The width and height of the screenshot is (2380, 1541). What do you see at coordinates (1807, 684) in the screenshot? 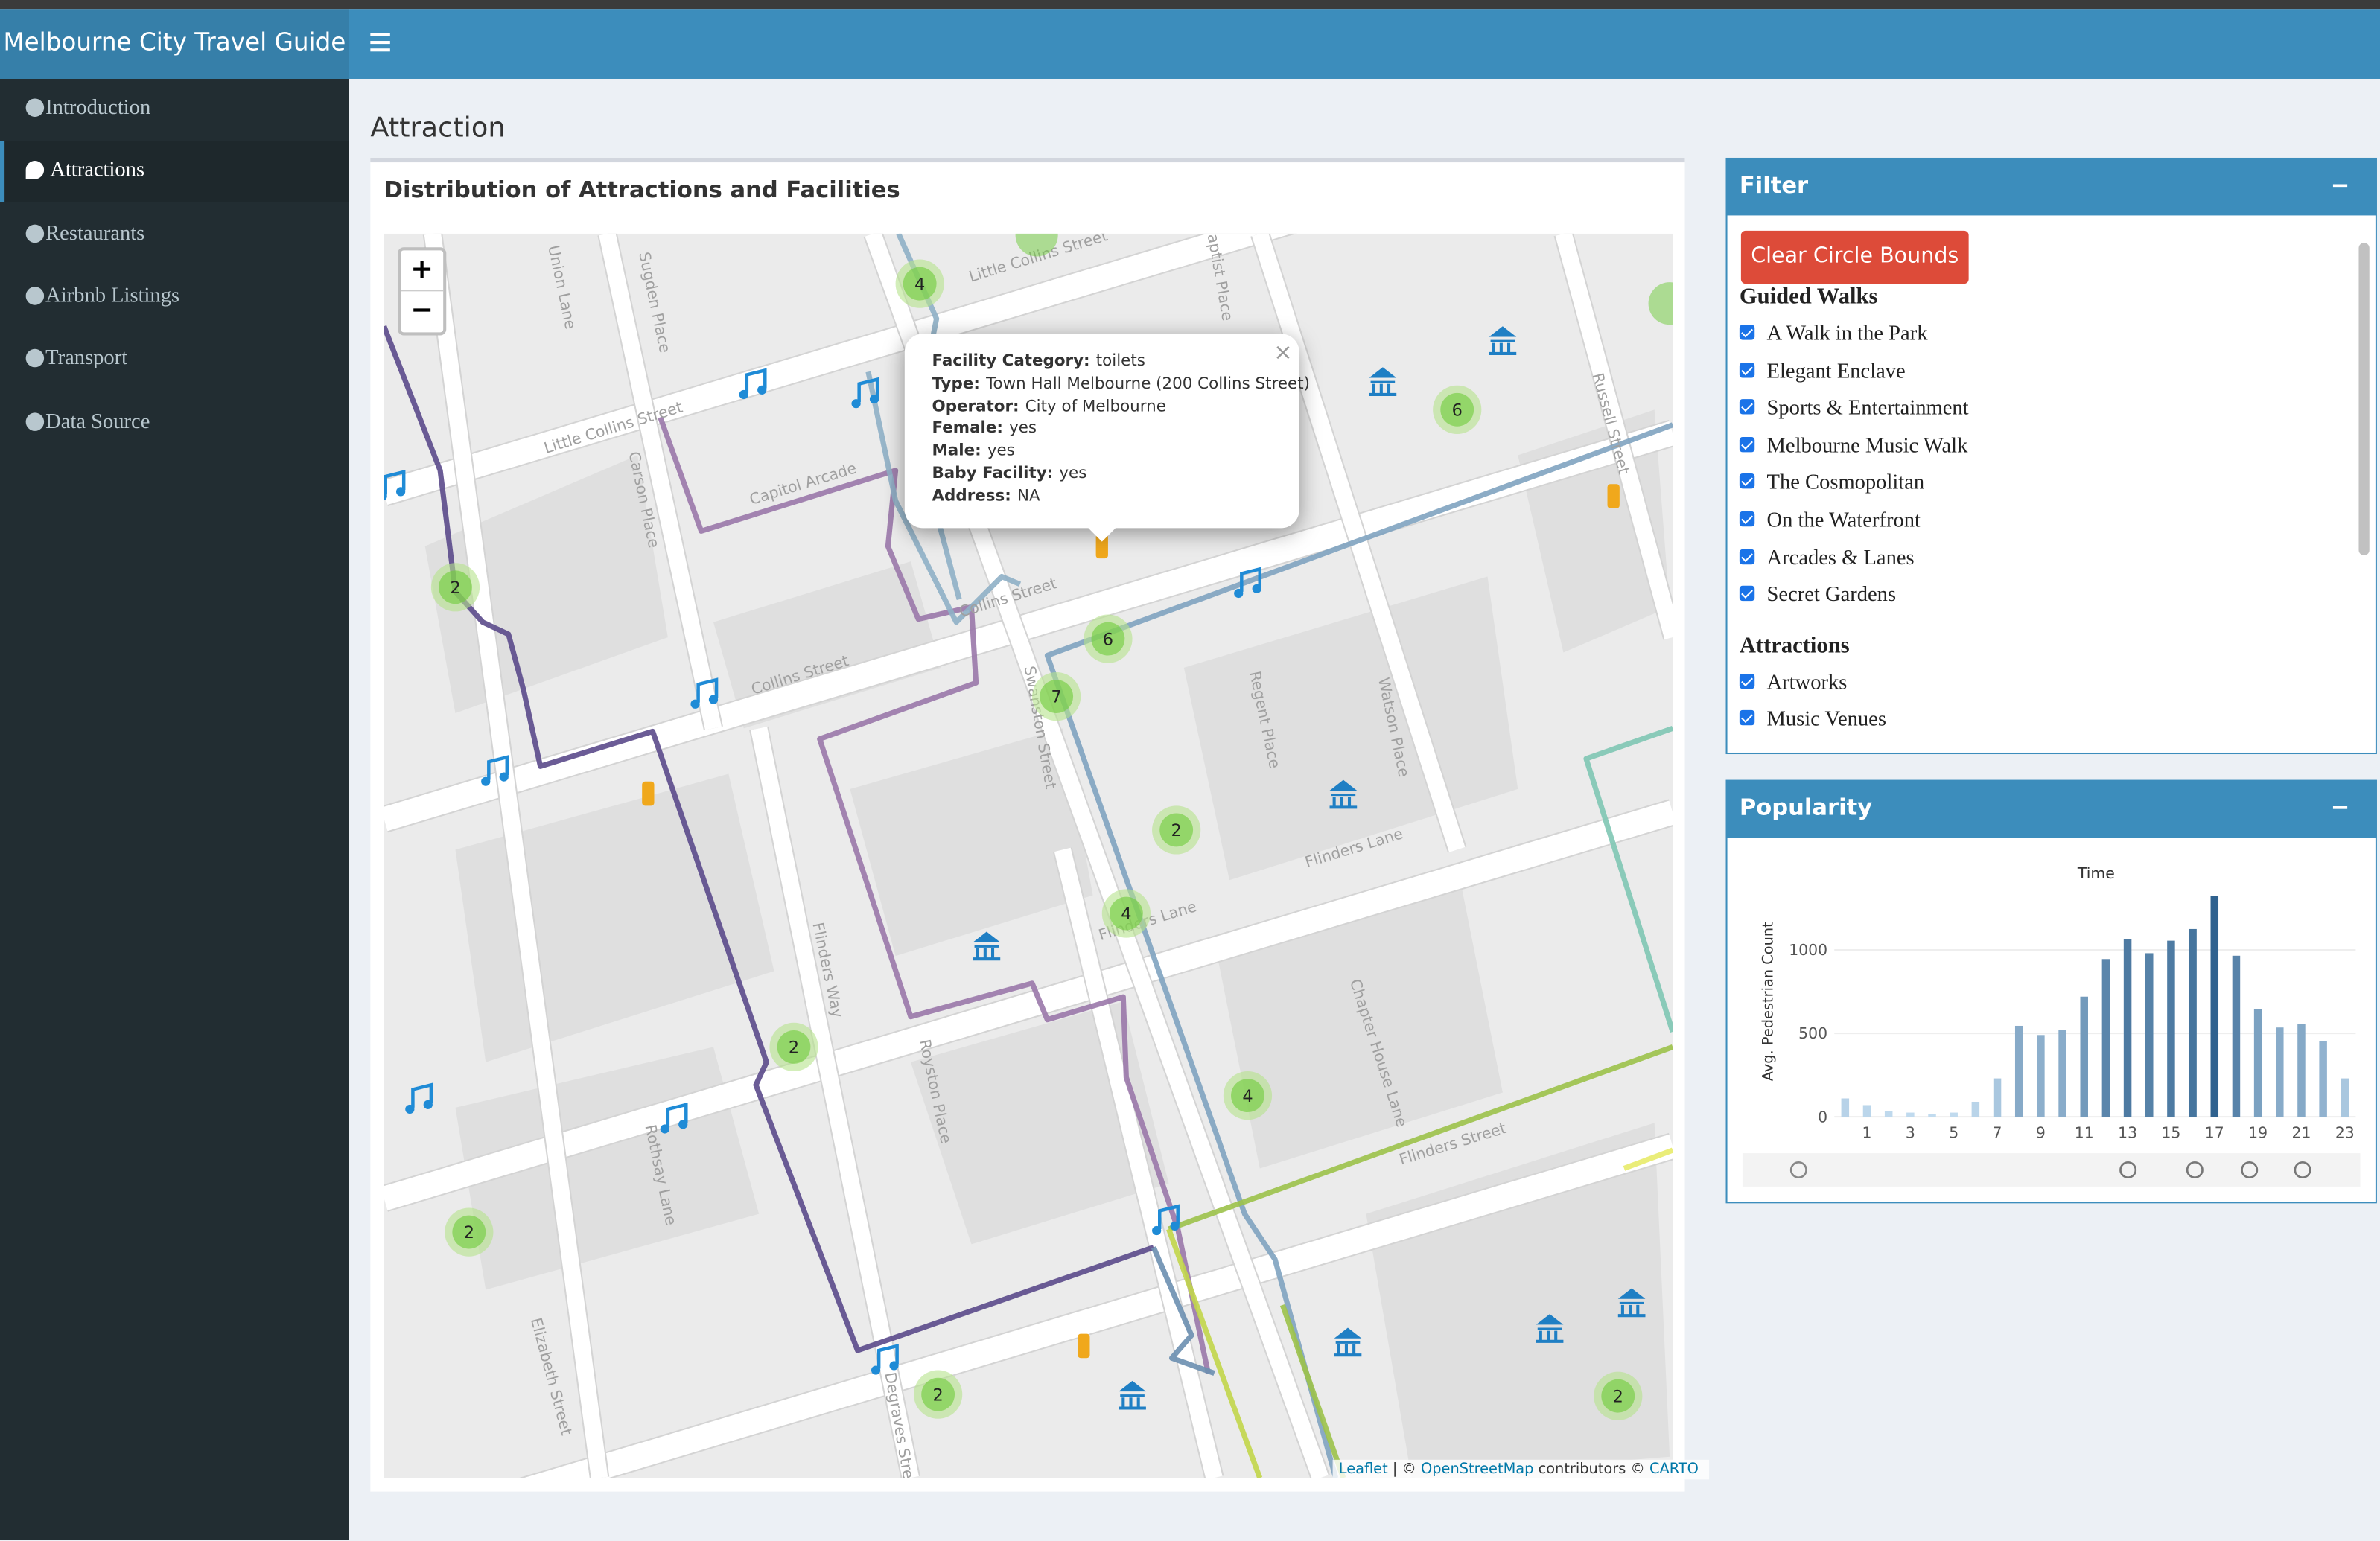
I see `option-label: Artworks` at bounding box center [1807, 684].